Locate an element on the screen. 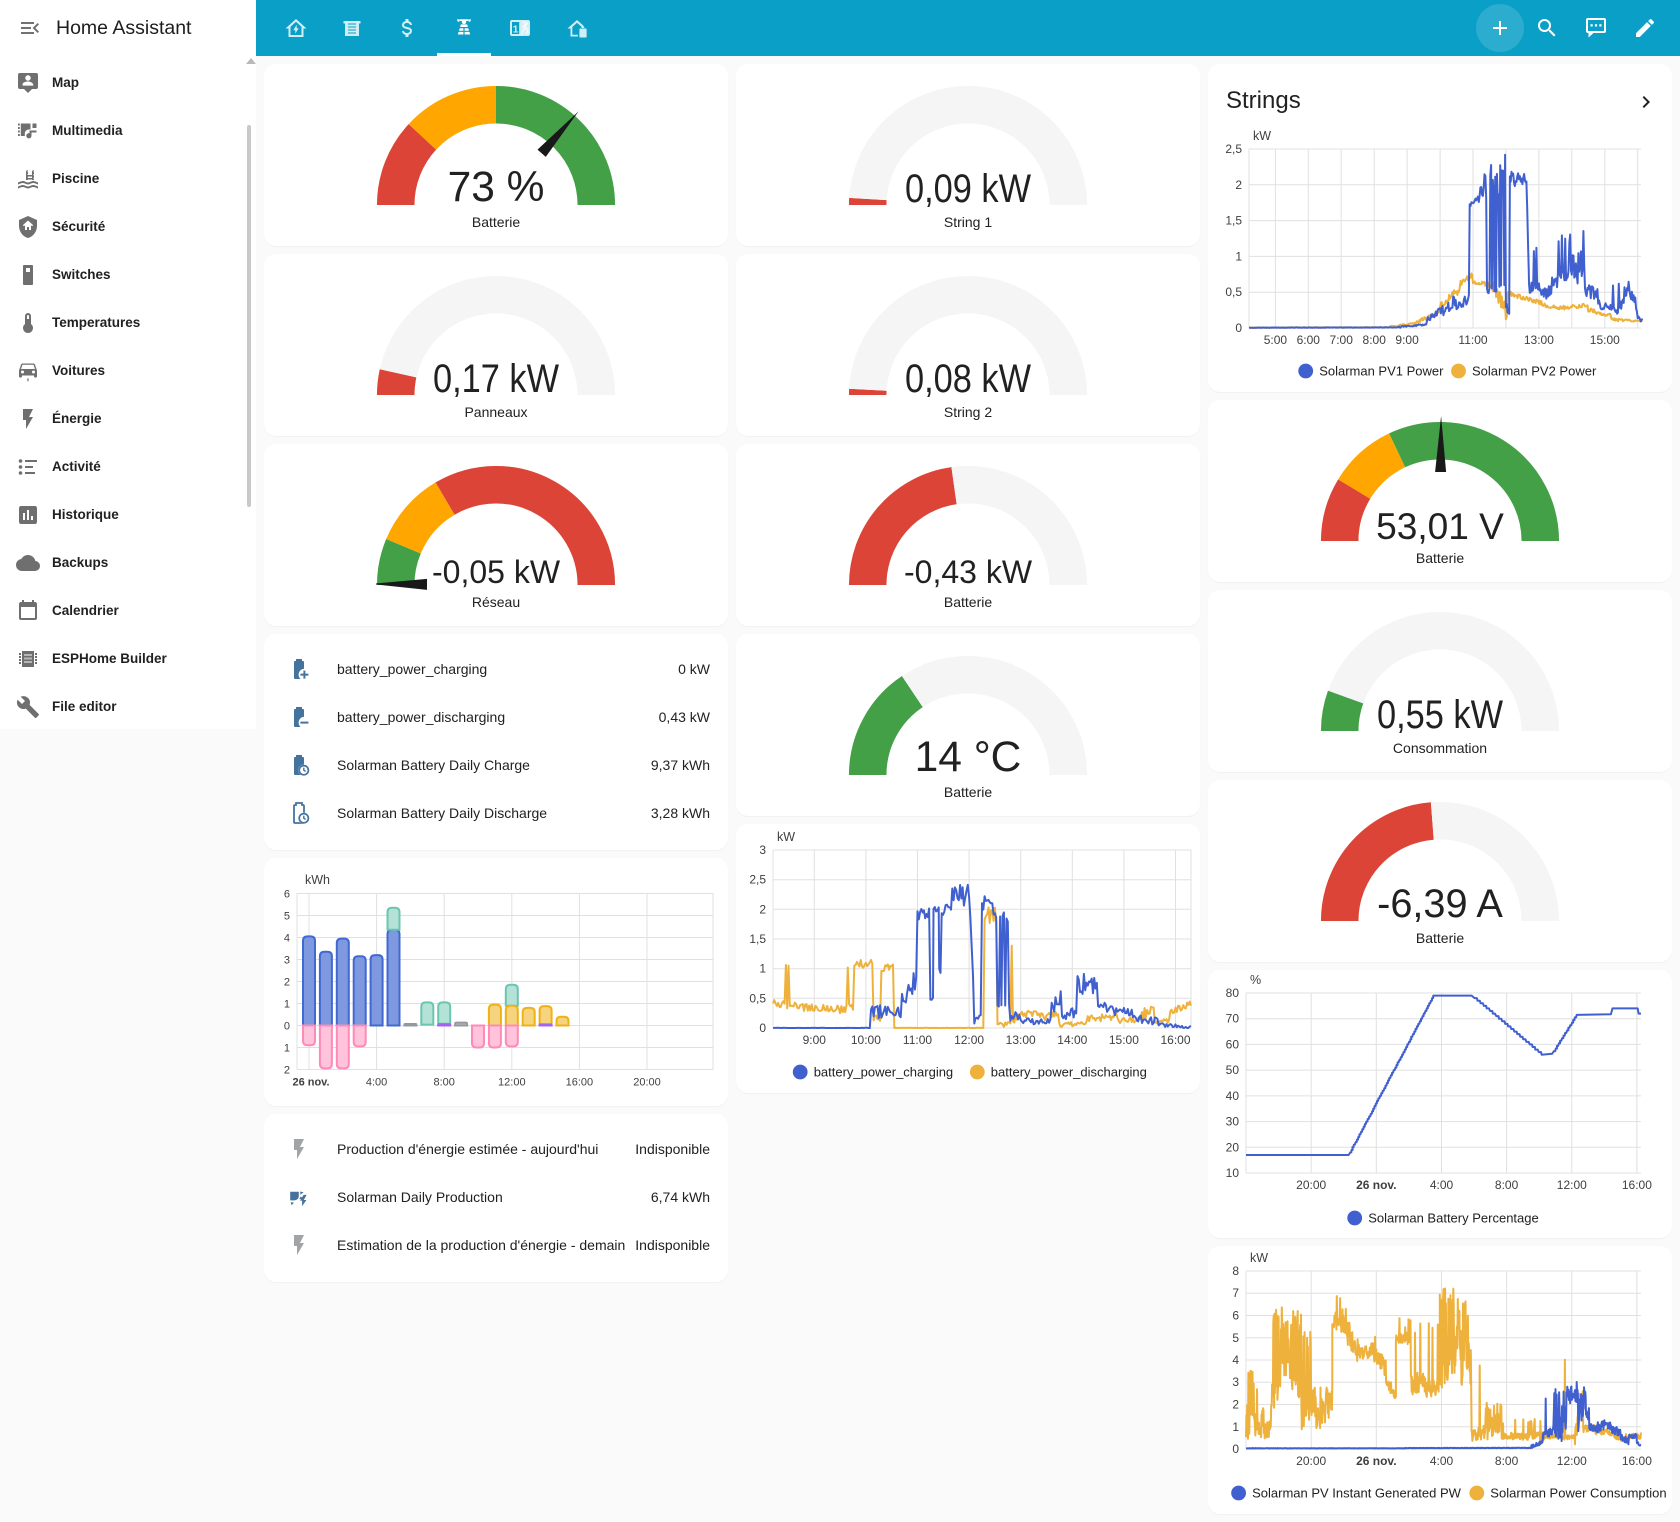 The image size is (1680, 1522). svg-text: 80 is located at coordinates (1233, 993).